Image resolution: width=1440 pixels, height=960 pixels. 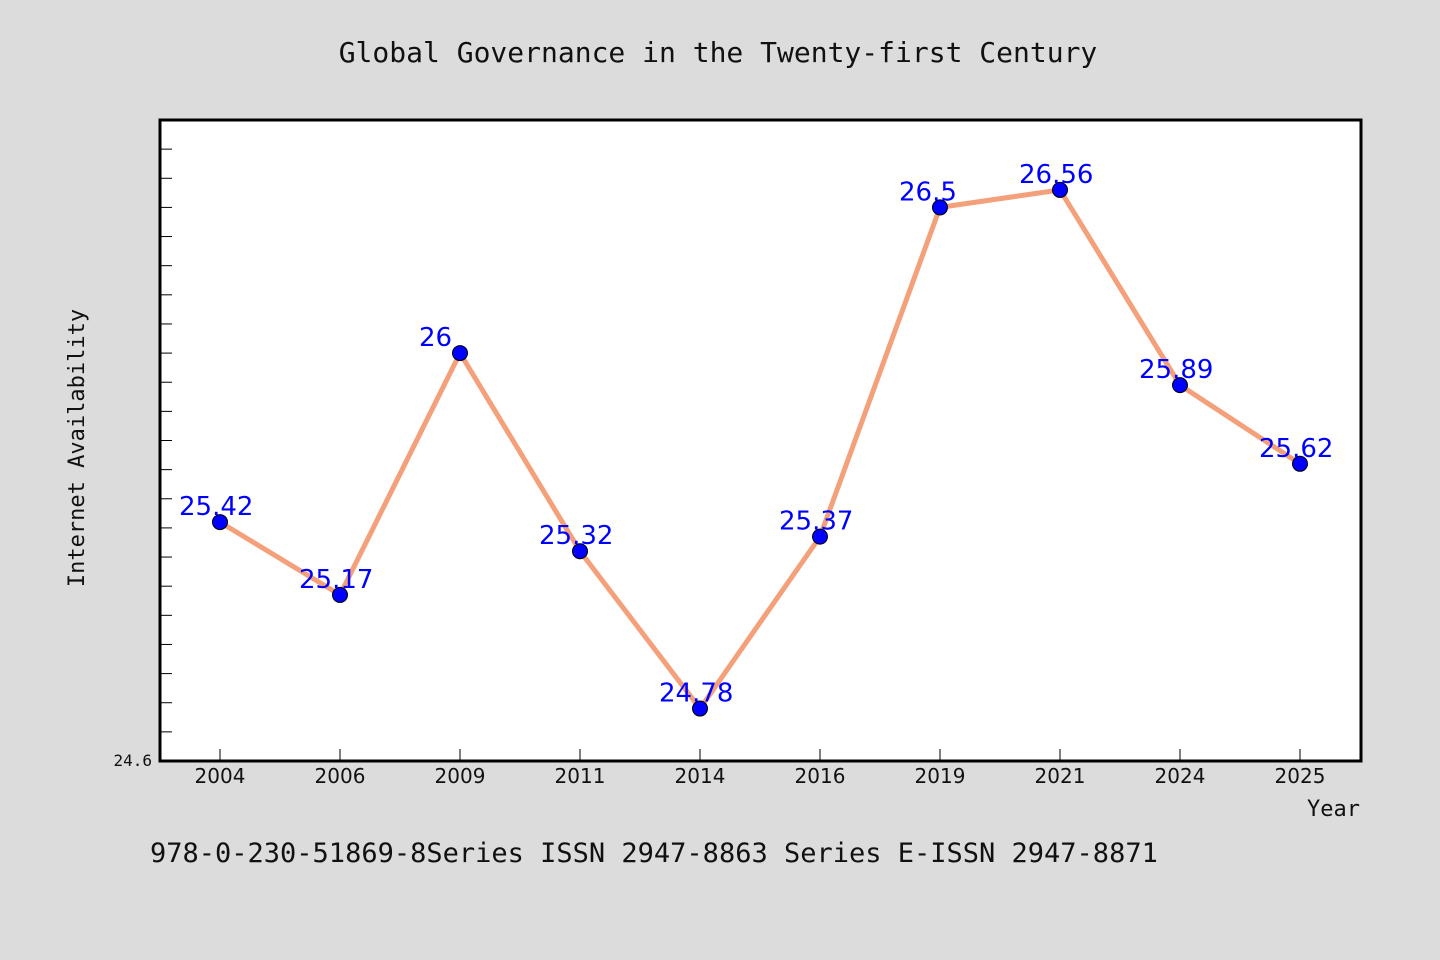 I want to click on data-label: 25.89, so click(x=1176, y=370).